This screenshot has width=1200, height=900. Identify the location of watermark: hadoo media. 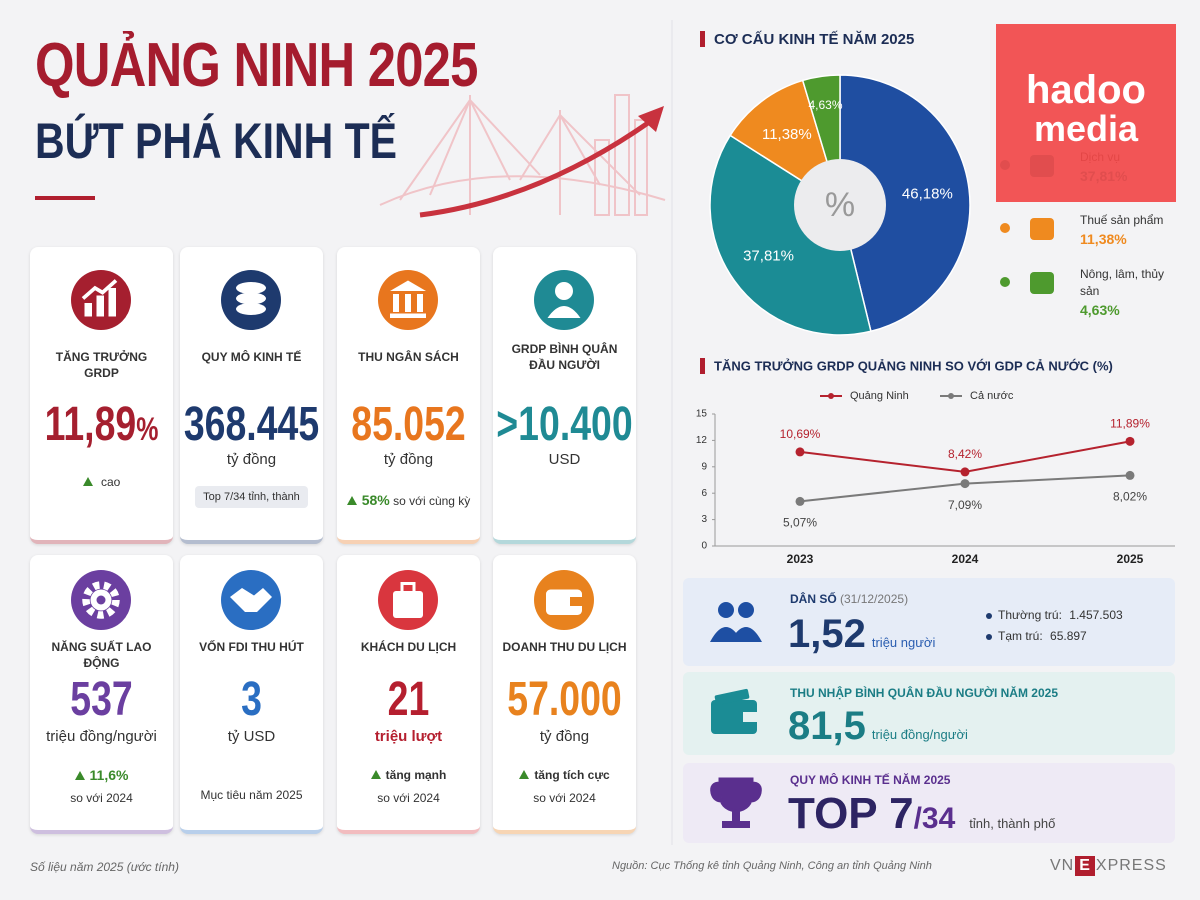
(1086, 113).